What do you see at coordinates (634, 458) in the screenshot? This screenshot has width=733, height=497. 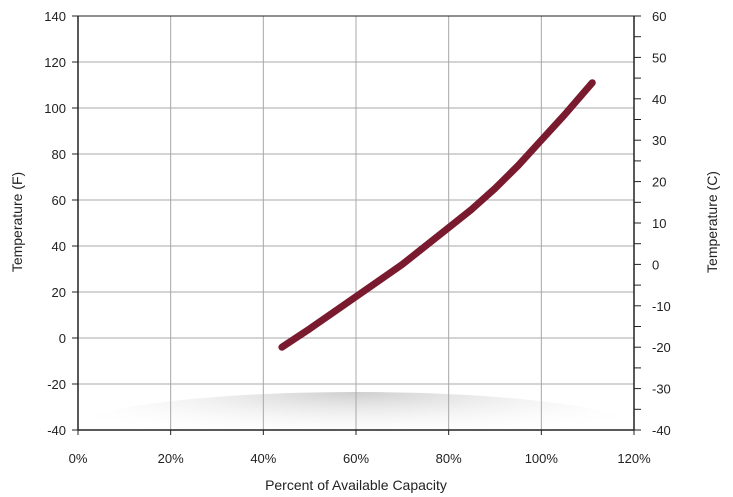 I see `x-tick-label: 120%` at bounding box center [634, 458].